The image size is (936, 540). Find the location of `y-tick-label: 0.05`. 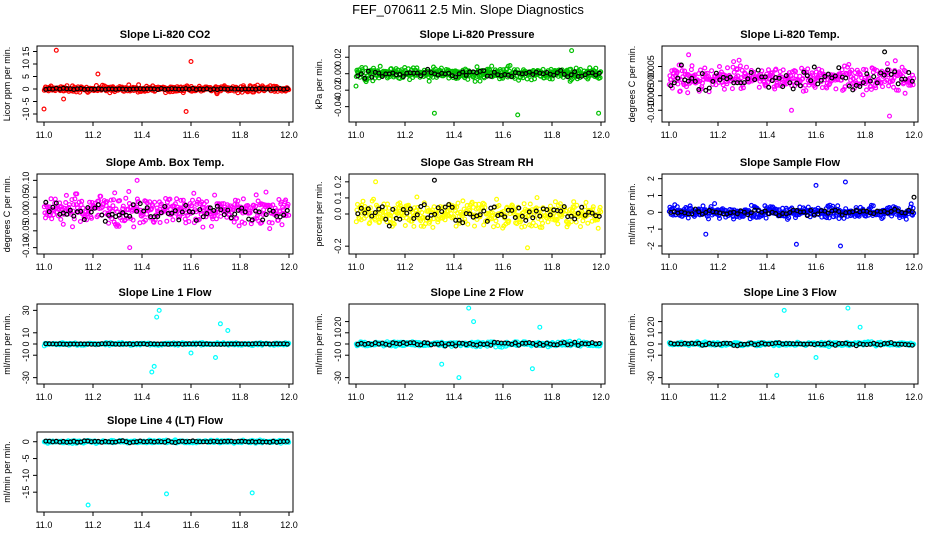

y-tick-label: 0.05 is located at coordinates (26, 197).